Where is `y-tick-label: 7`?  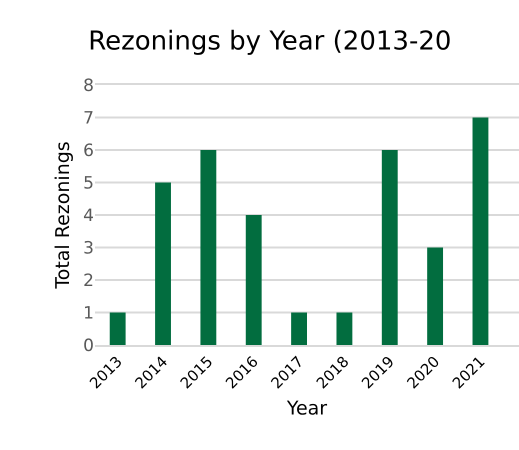 y-tick-label: 7 is located at coordinates (88, 118).